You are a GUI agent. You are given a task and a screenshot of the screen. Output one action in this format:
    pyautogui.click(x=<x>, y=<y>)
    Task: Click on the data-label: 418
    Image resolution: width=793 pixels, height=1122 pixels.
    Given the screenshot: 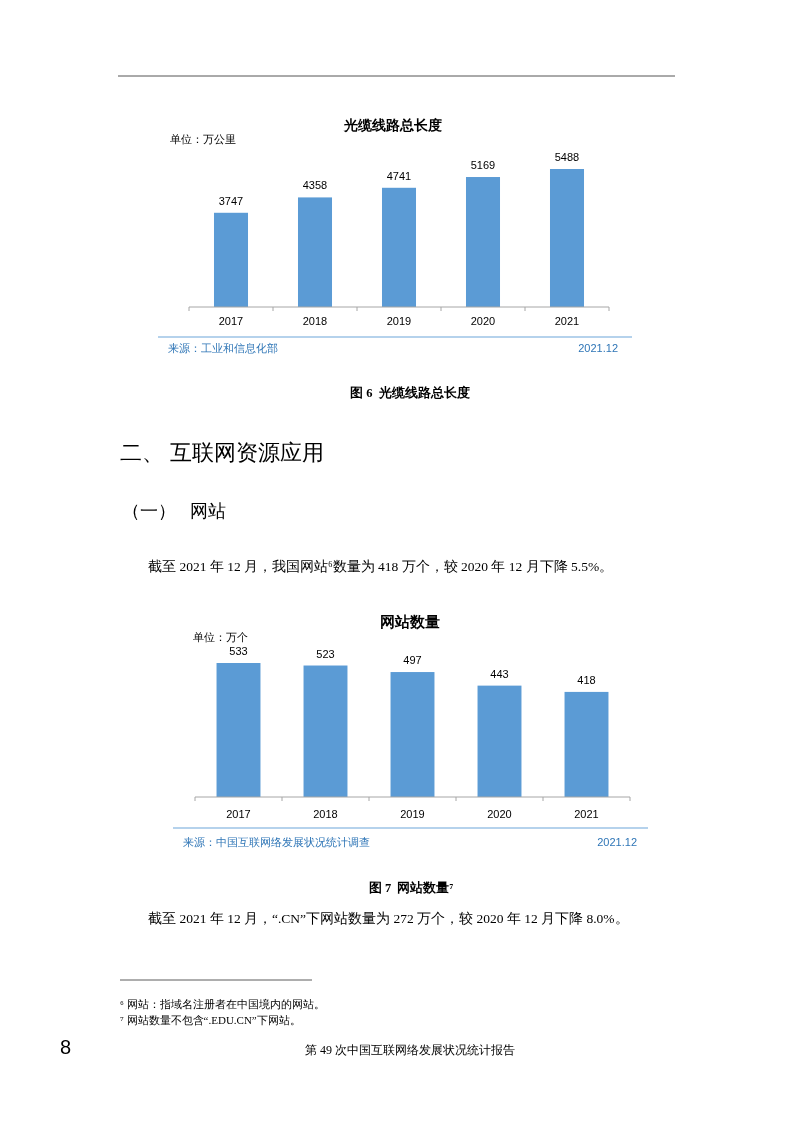 What is the action you would take?
    pyautogui.click(x=586, y=679)
    